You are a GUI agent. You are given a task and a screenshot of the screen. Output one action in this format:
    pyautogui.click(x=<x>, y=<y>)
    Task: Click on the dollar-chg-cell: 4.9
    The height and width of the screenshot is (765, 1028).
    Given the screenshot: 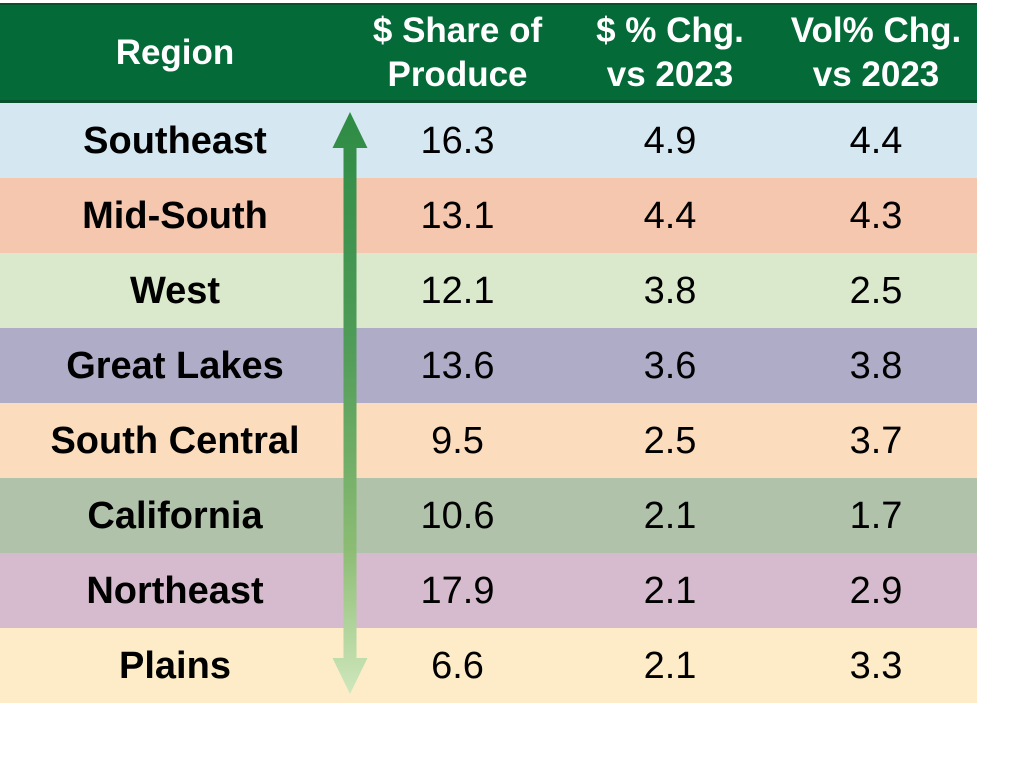 What is the action you would take?
    pyautogui.click(x=670, y=140)
    